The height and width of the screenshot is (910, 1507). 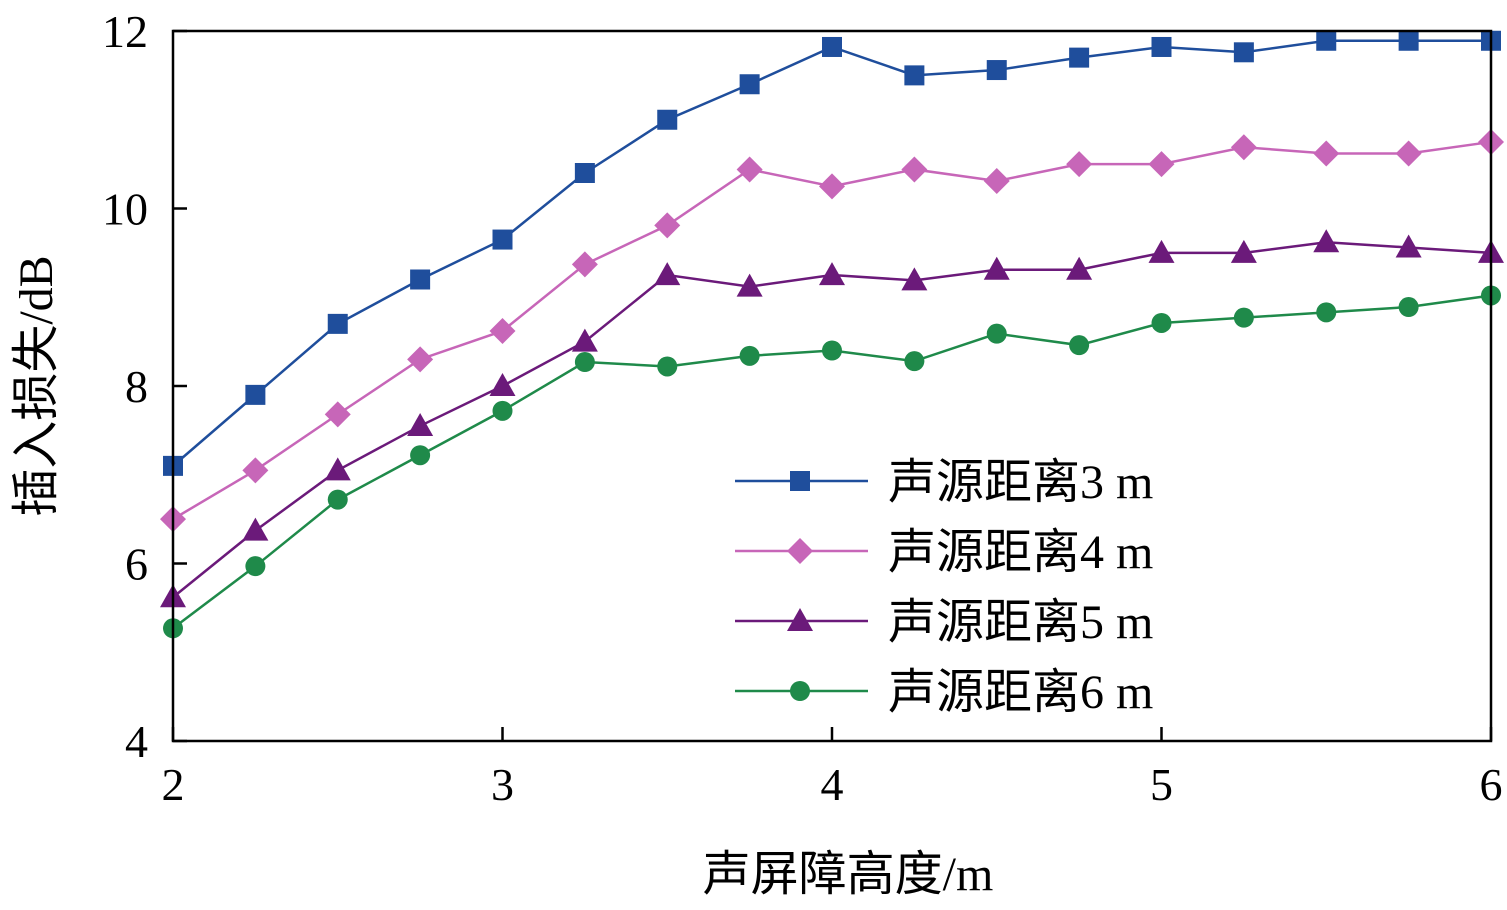 What do you see at coordinates (1020, 552) in the screenshot?
I see `legend-label: 声源距离4 m` at bounding box center [1020, 552].